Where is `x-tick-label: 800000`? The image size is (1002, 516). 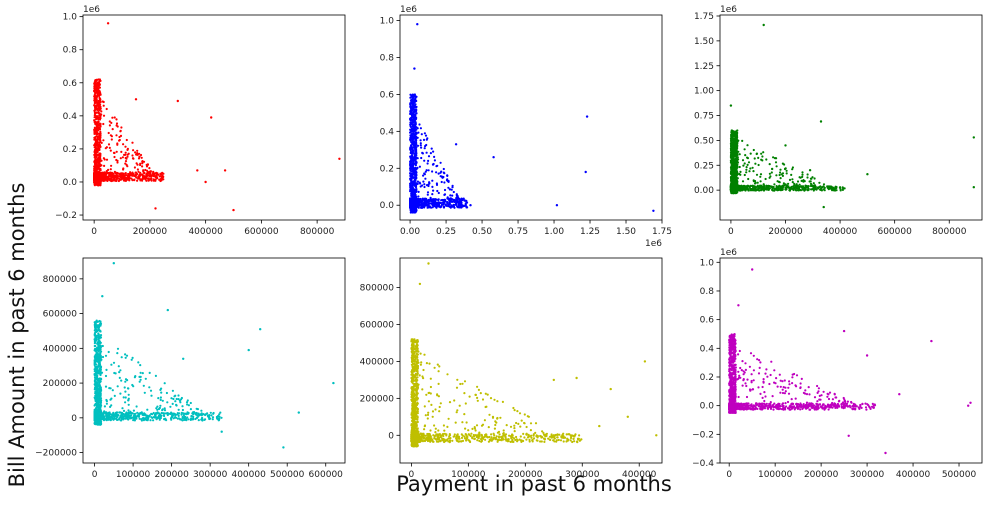 x-tick-label: 800000 is located at coordinates (949, 232).